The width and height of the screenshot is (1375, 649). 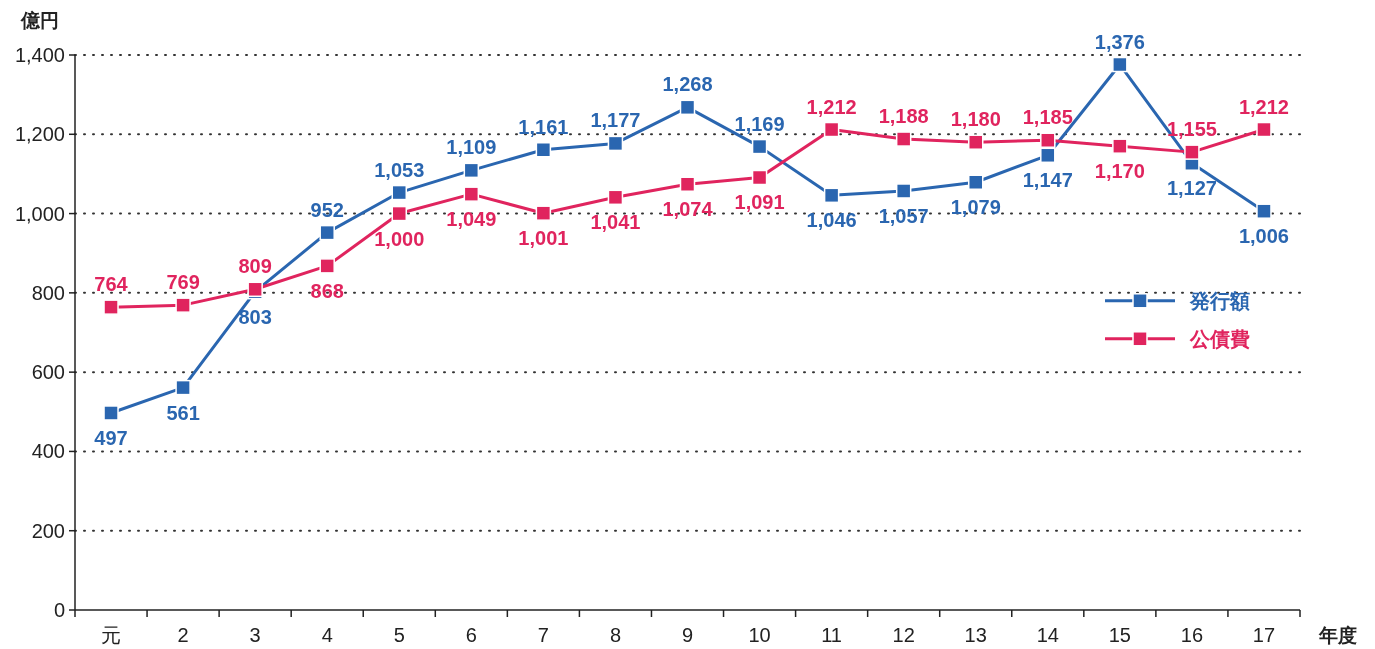 I want to click on y-tick-label: 200, so click(x=48, y=530).